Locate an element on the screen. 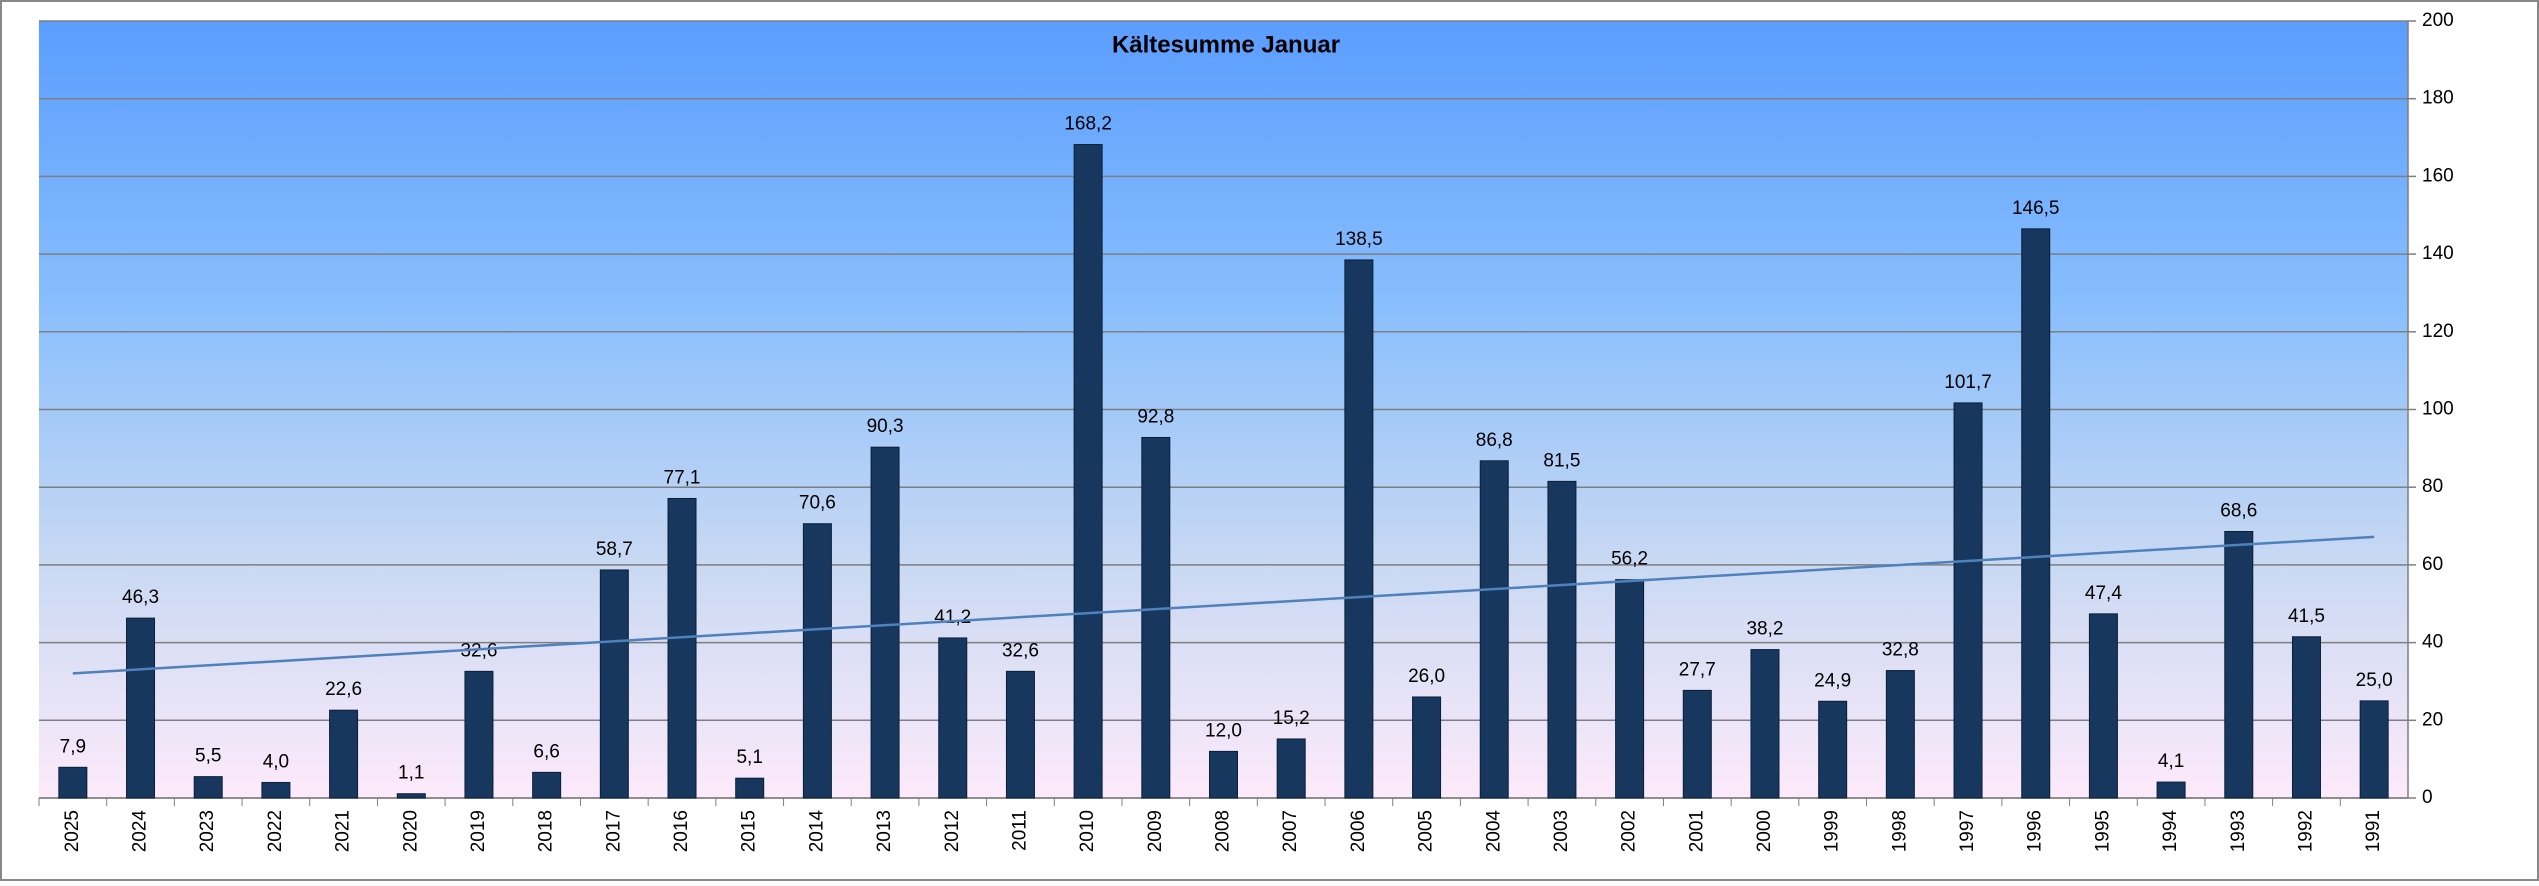 The image size is (2539, 886). data-label: 81,5 is located at coordinates (1561, 460).